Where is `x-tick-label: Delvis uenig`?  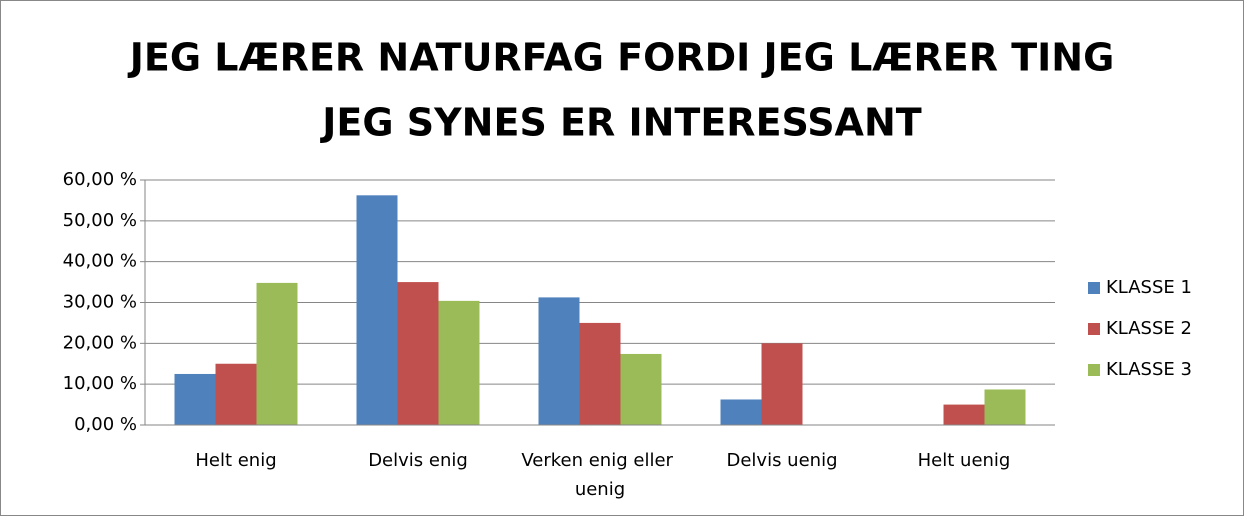
x-tick-label: Delvis uenig is located at coordinates (781, 460).